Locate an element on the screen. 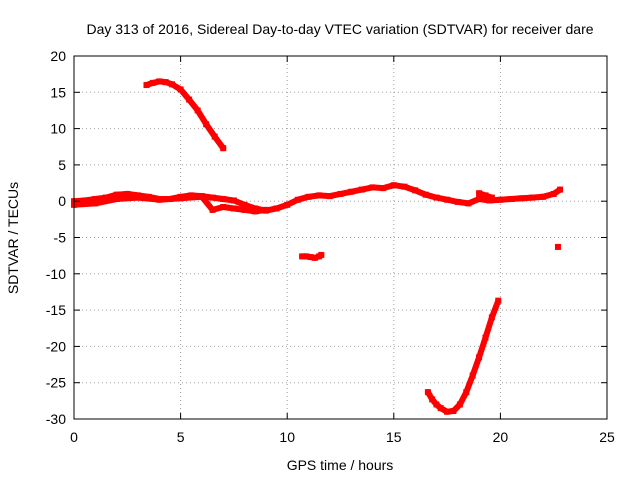 The width and height of the screenshot is (640, 480). y-tick-label: 15 is located at coordinates (58, 92).